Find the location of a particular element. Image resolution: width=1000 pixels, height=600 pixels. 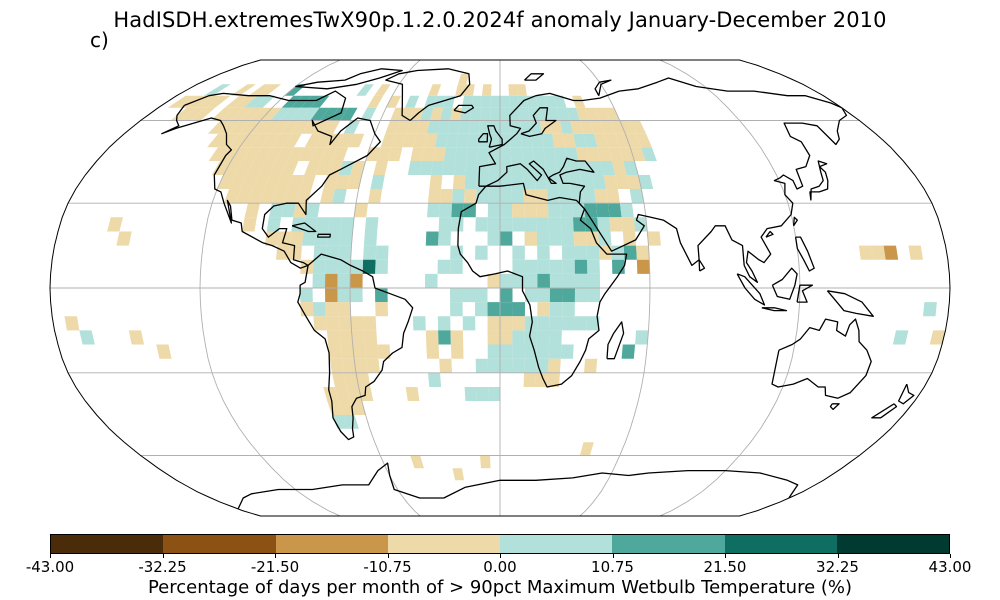

colorbar-tick-label: -43.00 is located at coordinates (50, 567).